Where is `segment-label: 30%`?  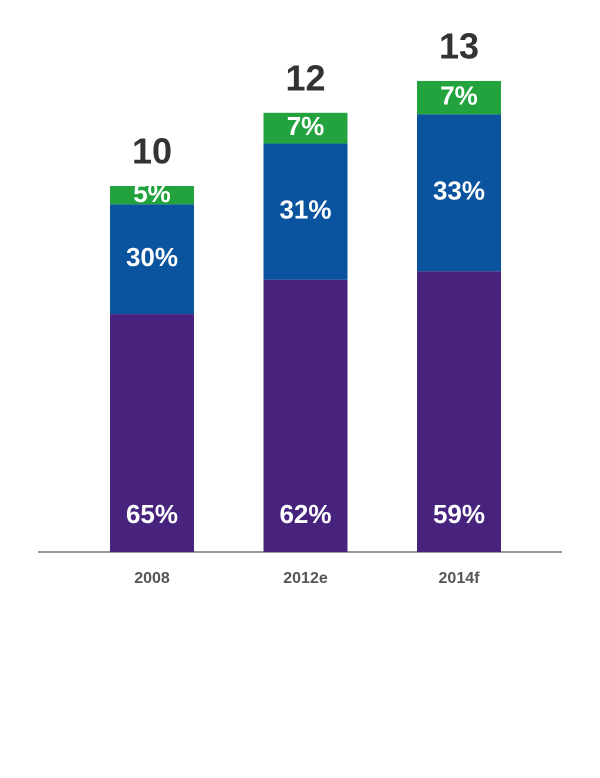
segment-label: 30% is located at coordinates (152, 257).